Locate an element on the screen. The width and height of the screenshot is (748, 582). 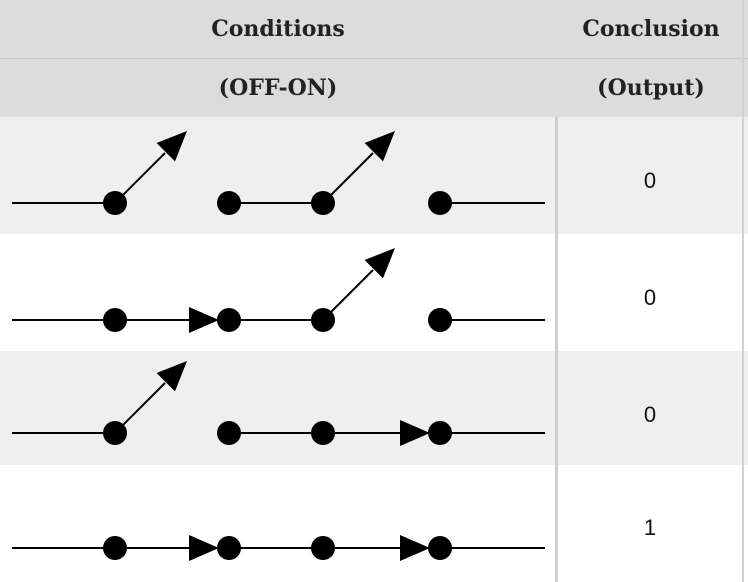
conditions-header: Conditions is located at coordinates (278, 29).